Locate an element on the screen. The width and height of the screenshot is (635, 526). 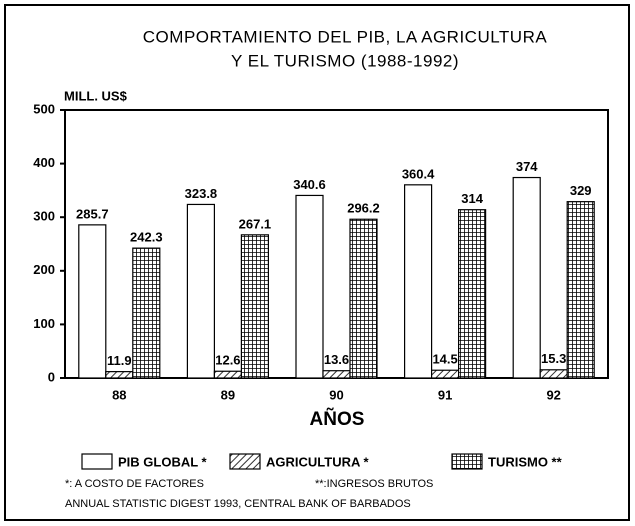
value-label: 13.6 is located at coordinates (336, 359).